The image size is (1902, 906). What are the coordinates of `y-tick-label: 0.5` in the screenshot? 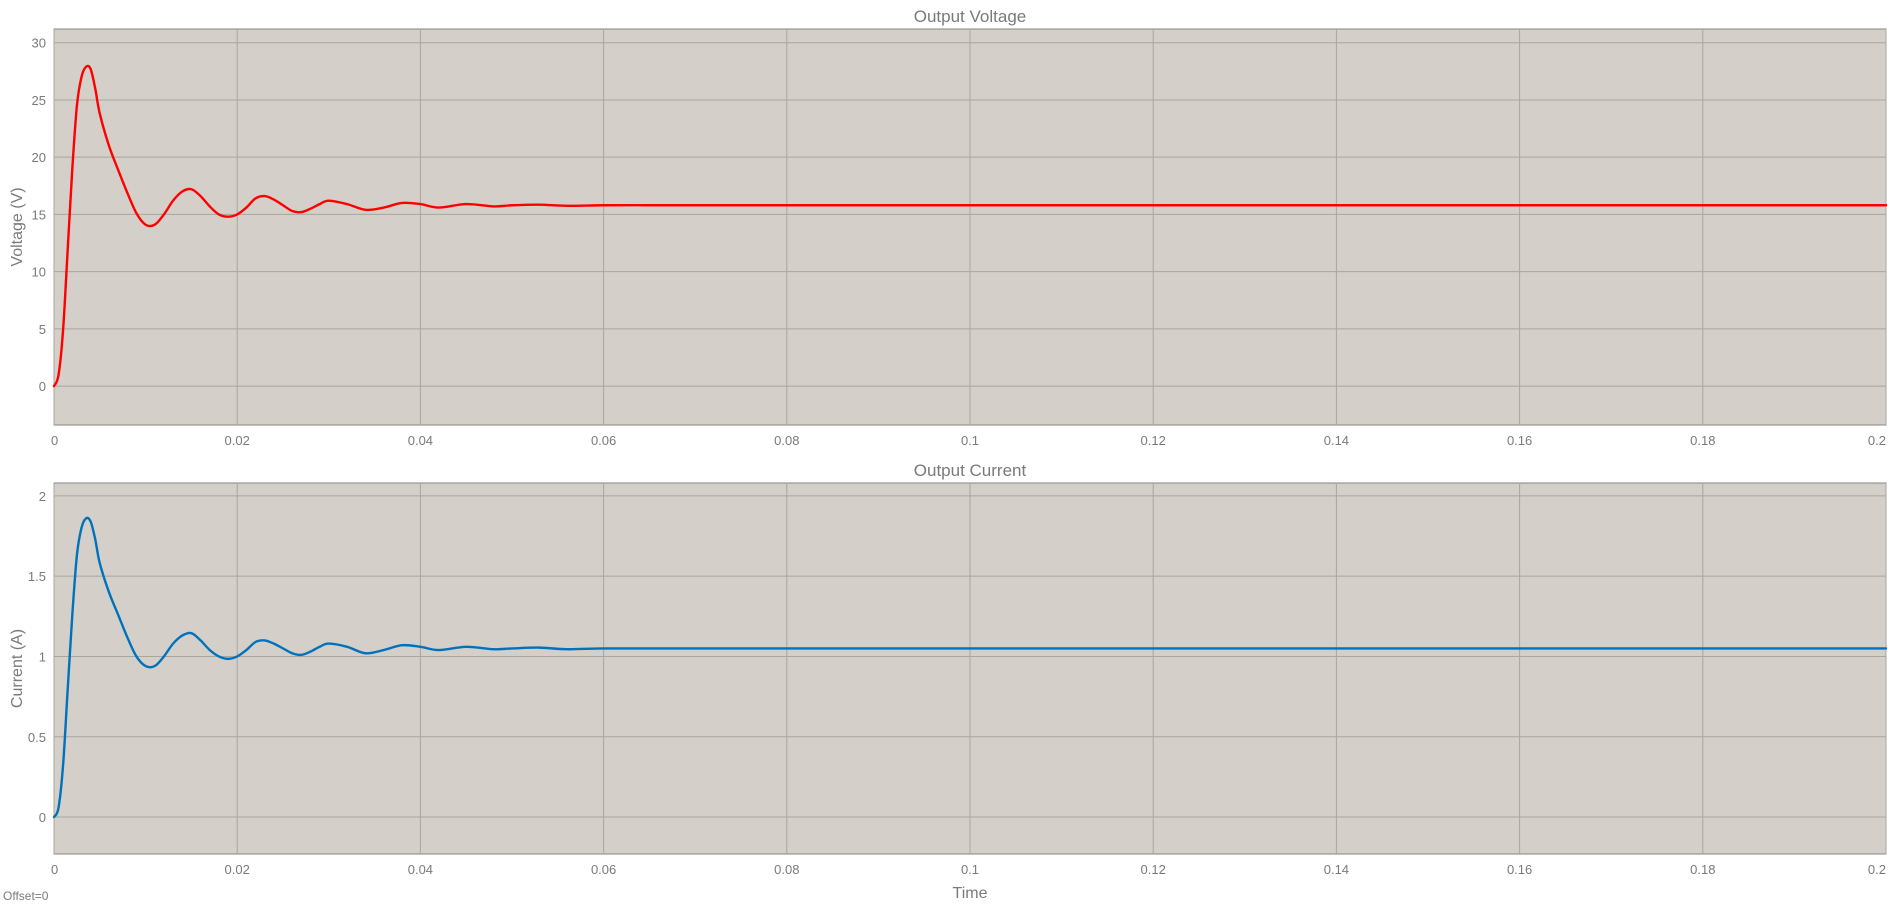 It's located at (37, 737).